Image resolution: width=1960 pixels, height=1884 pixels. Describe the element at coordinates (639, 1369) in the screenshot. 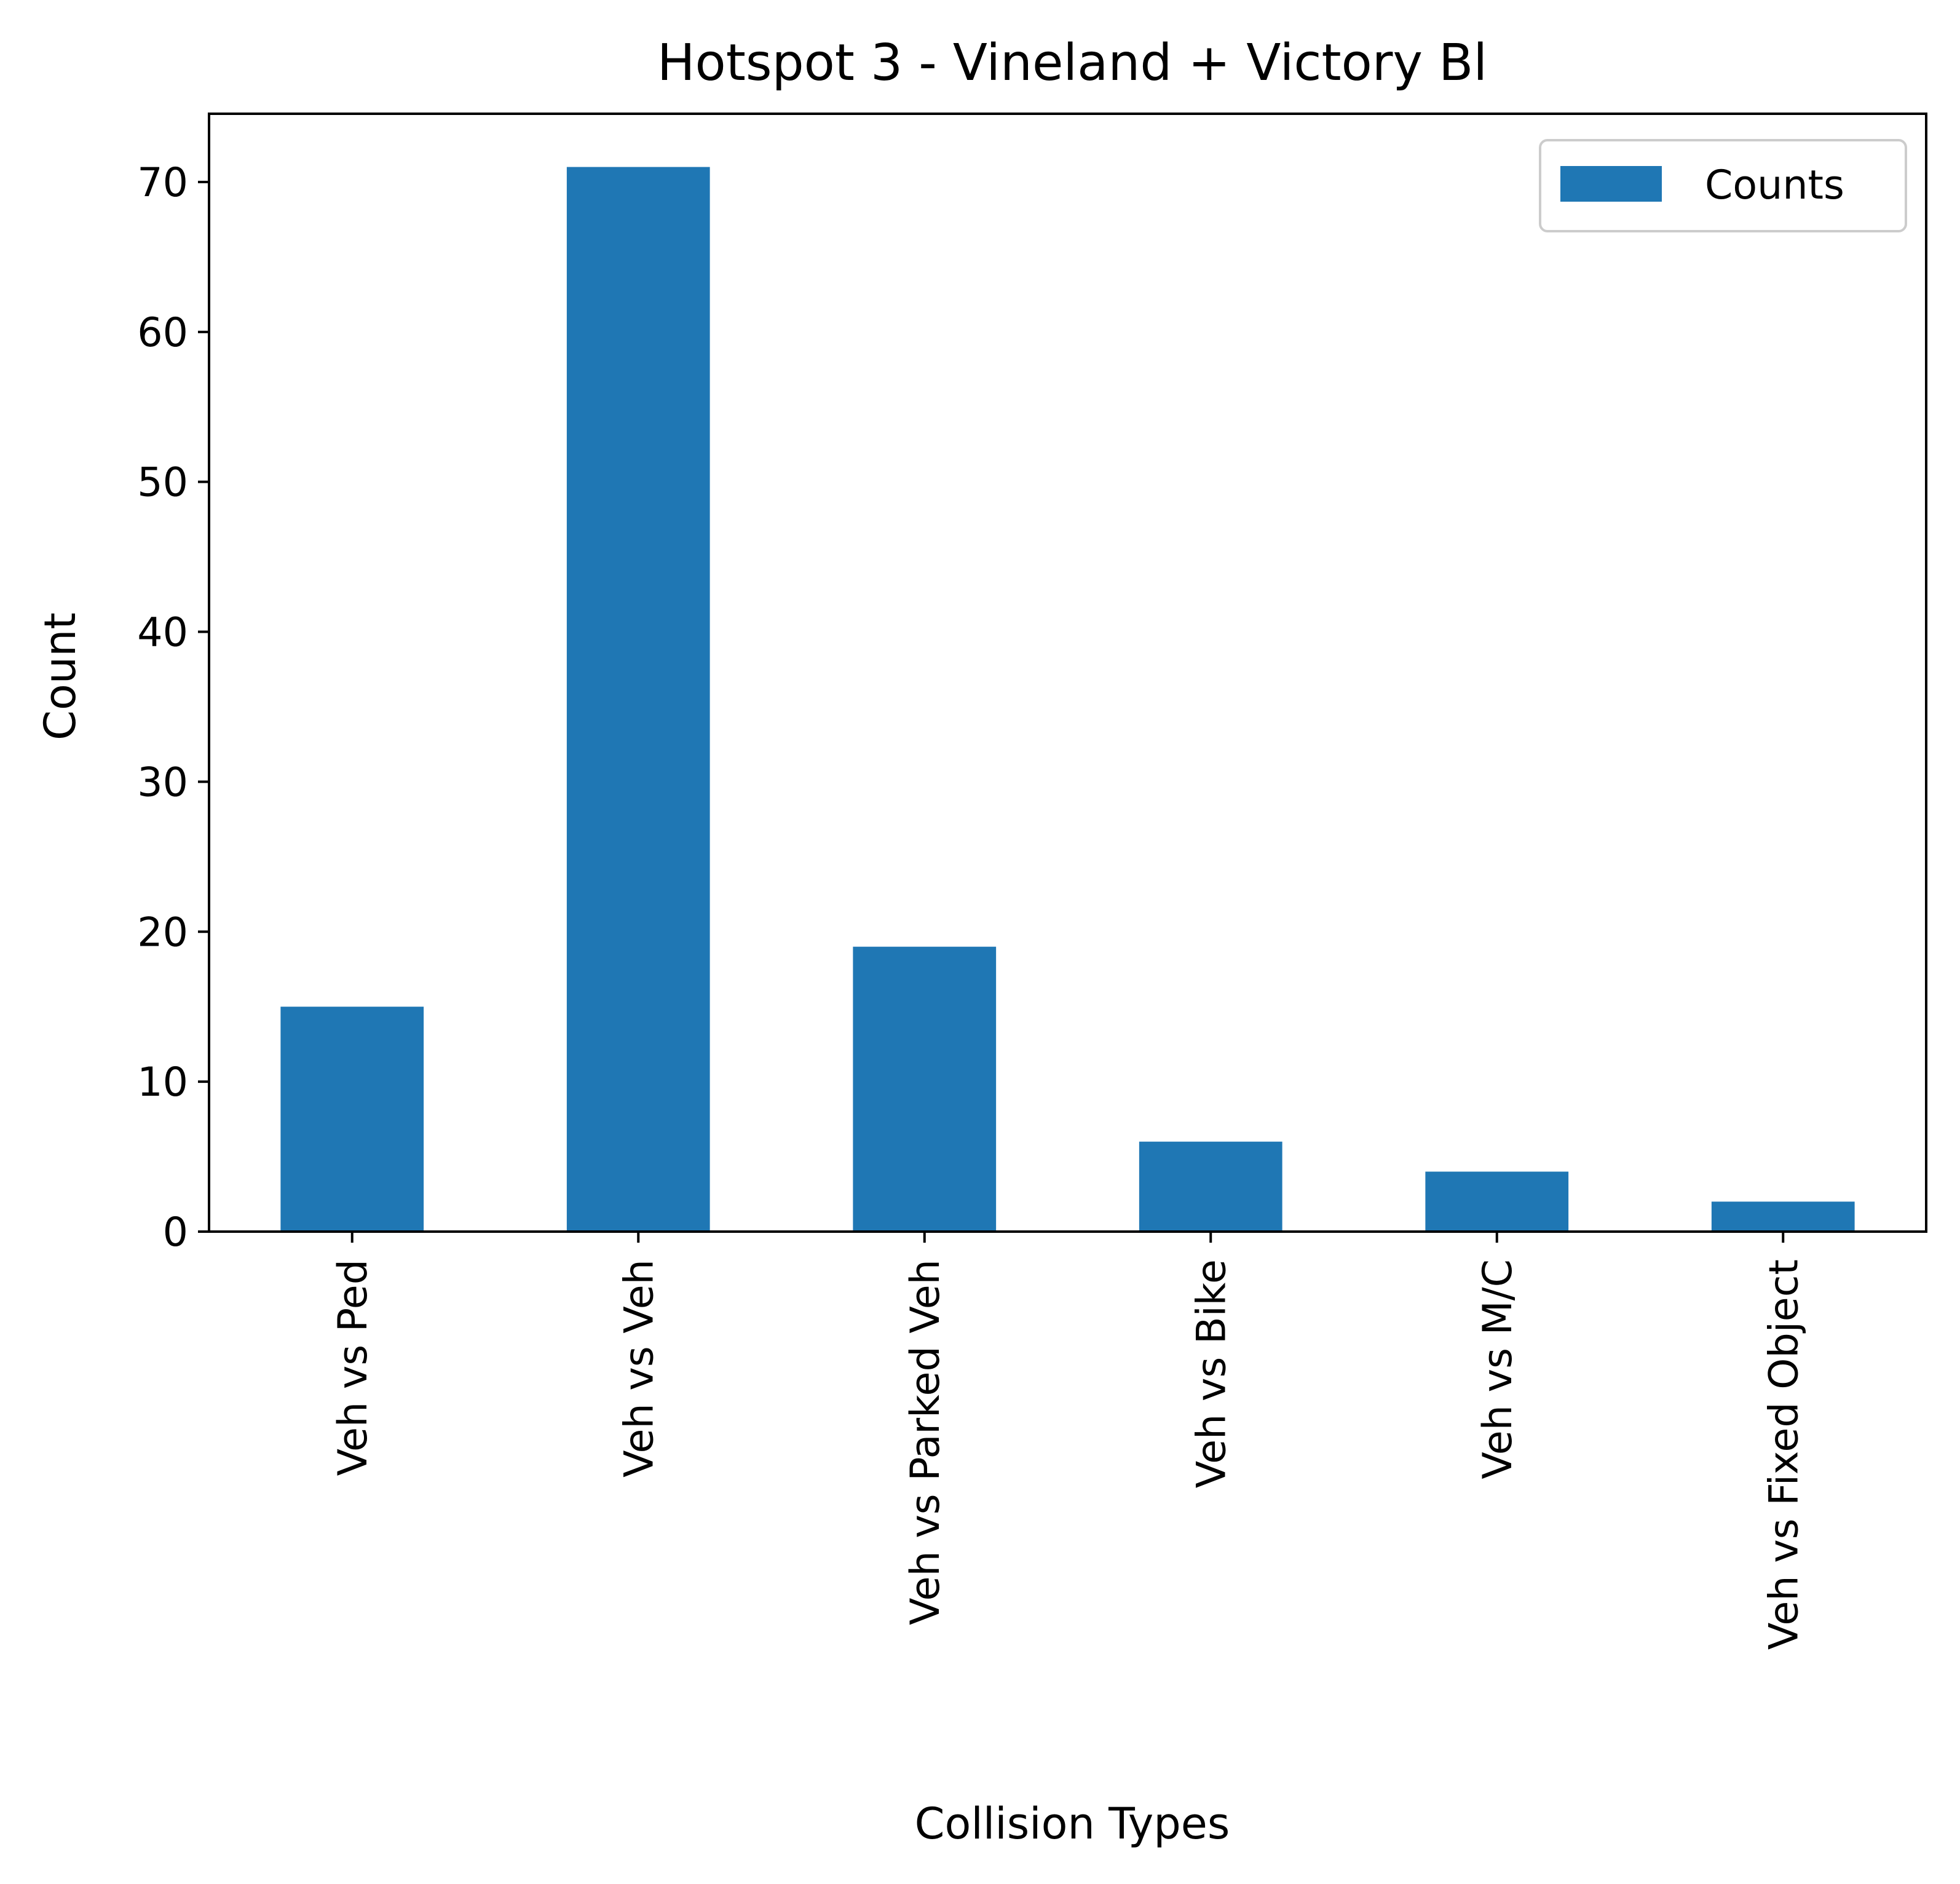

I see `x-tick-label: Veh vs Veh` at that location.